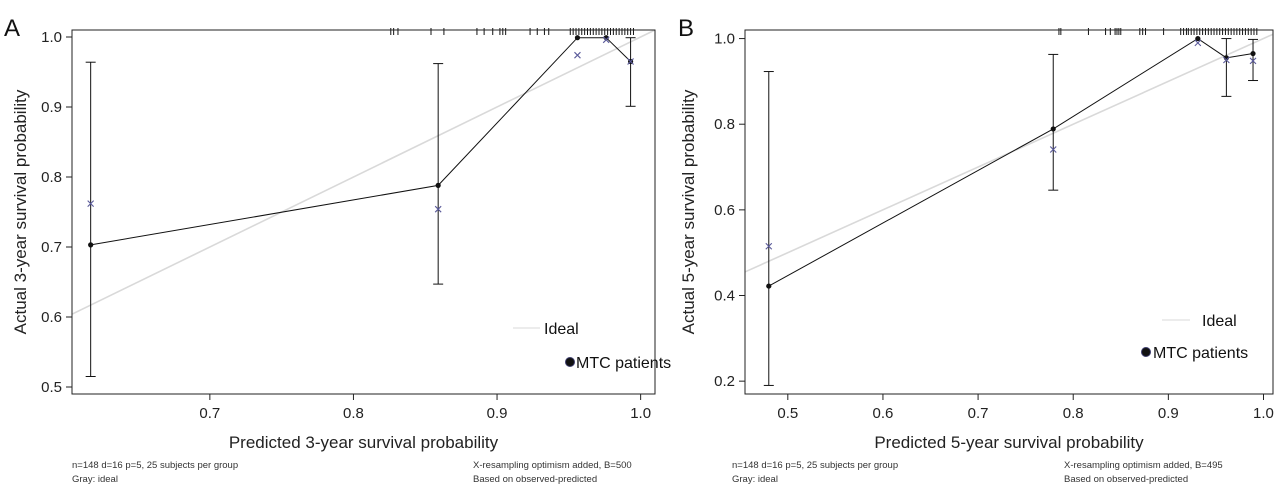 The height and width of the screenshot is (488, 1277). I want to click on panel-label-b: B, so click(686, 28).